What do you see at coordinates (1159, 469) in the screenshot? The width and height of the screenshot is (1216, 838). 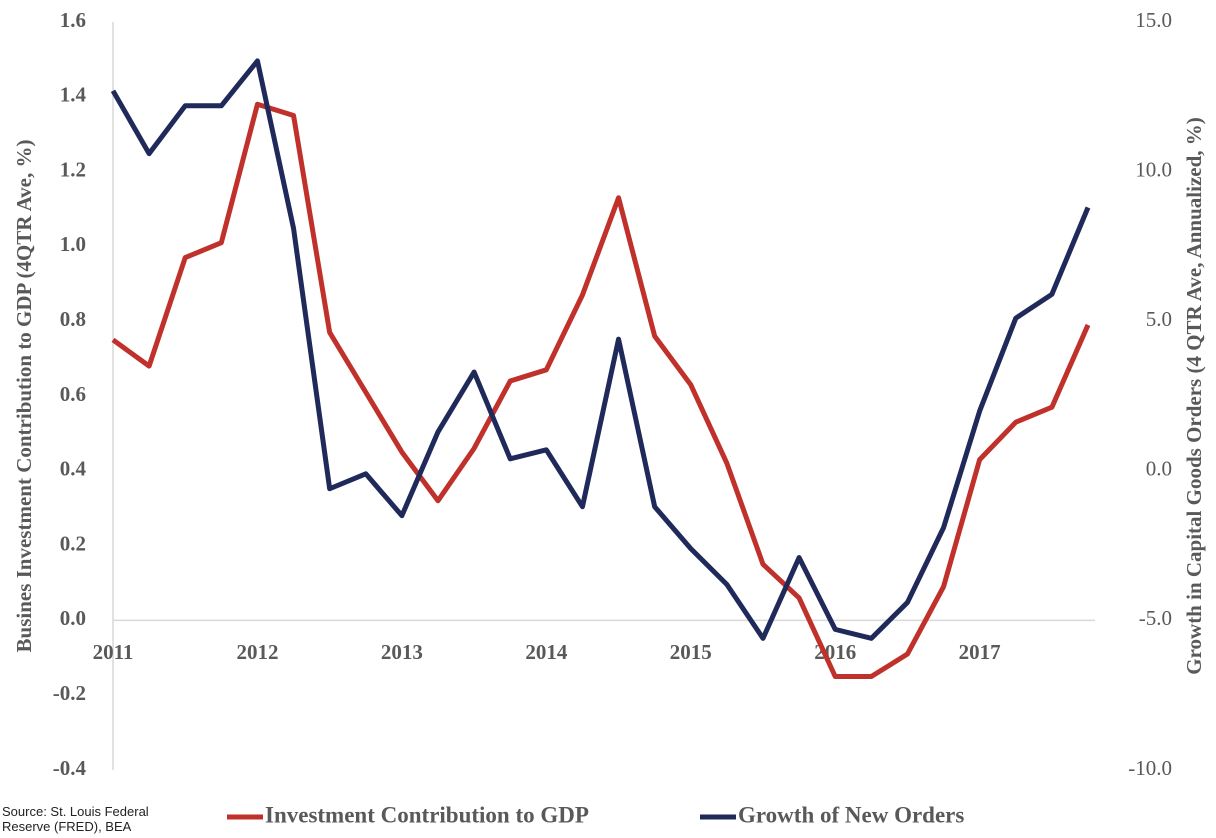 I see `y2-tick-label: 0.0` at bounding box center [1159, 469].